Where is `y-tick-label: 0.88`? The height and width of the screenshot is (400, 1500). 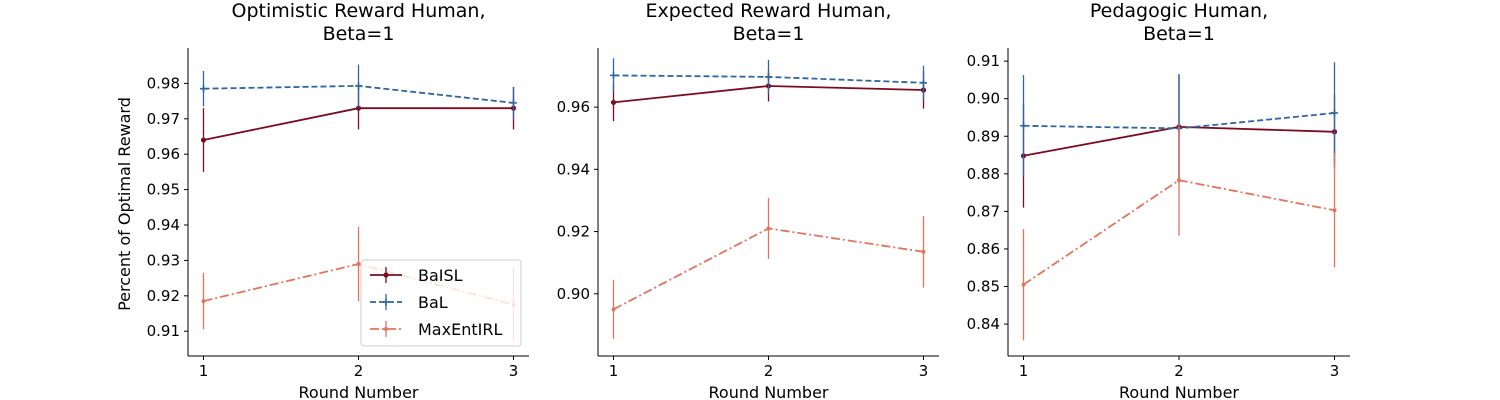
y-tick-label: 0.88 is located at coordinates (983, 174).